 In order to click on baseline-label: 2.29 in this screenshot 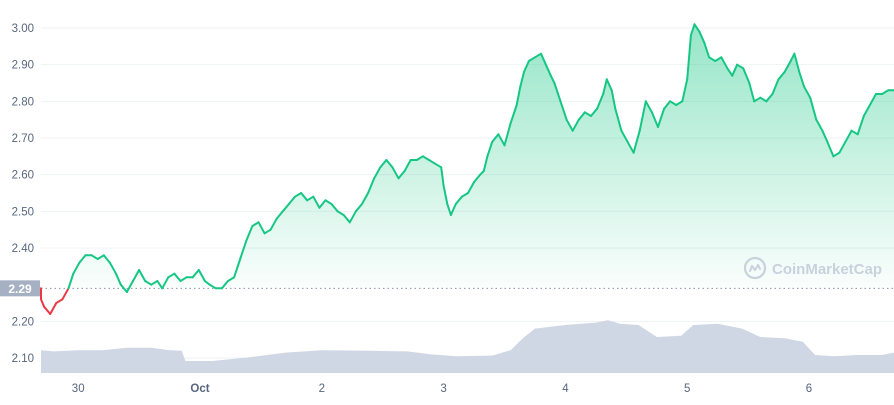, I will do `click(20, 289)`.